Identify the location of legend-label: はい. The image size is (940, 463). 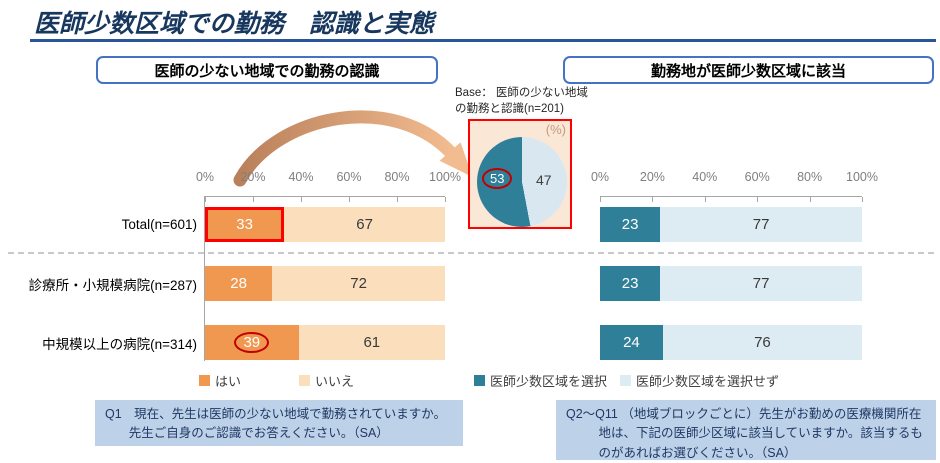
(228, 381).